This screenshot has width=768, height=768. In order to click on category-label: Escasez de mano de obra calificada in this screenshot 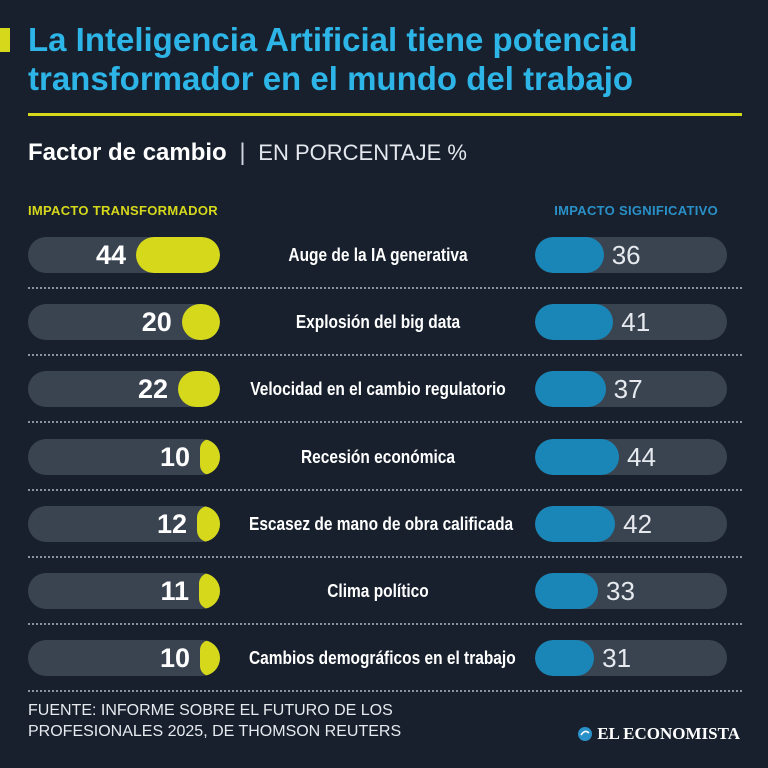, I will do `click(381, 523)`.